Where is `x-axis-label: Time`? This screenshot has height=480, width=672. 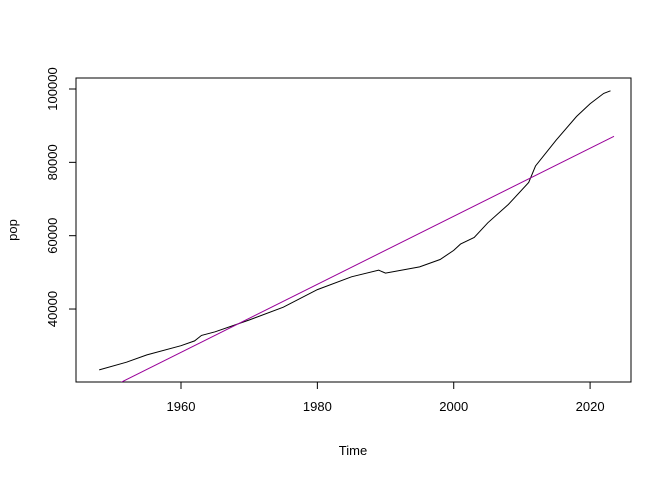
x-axis-label: Time is located at coordinates (353, 450).